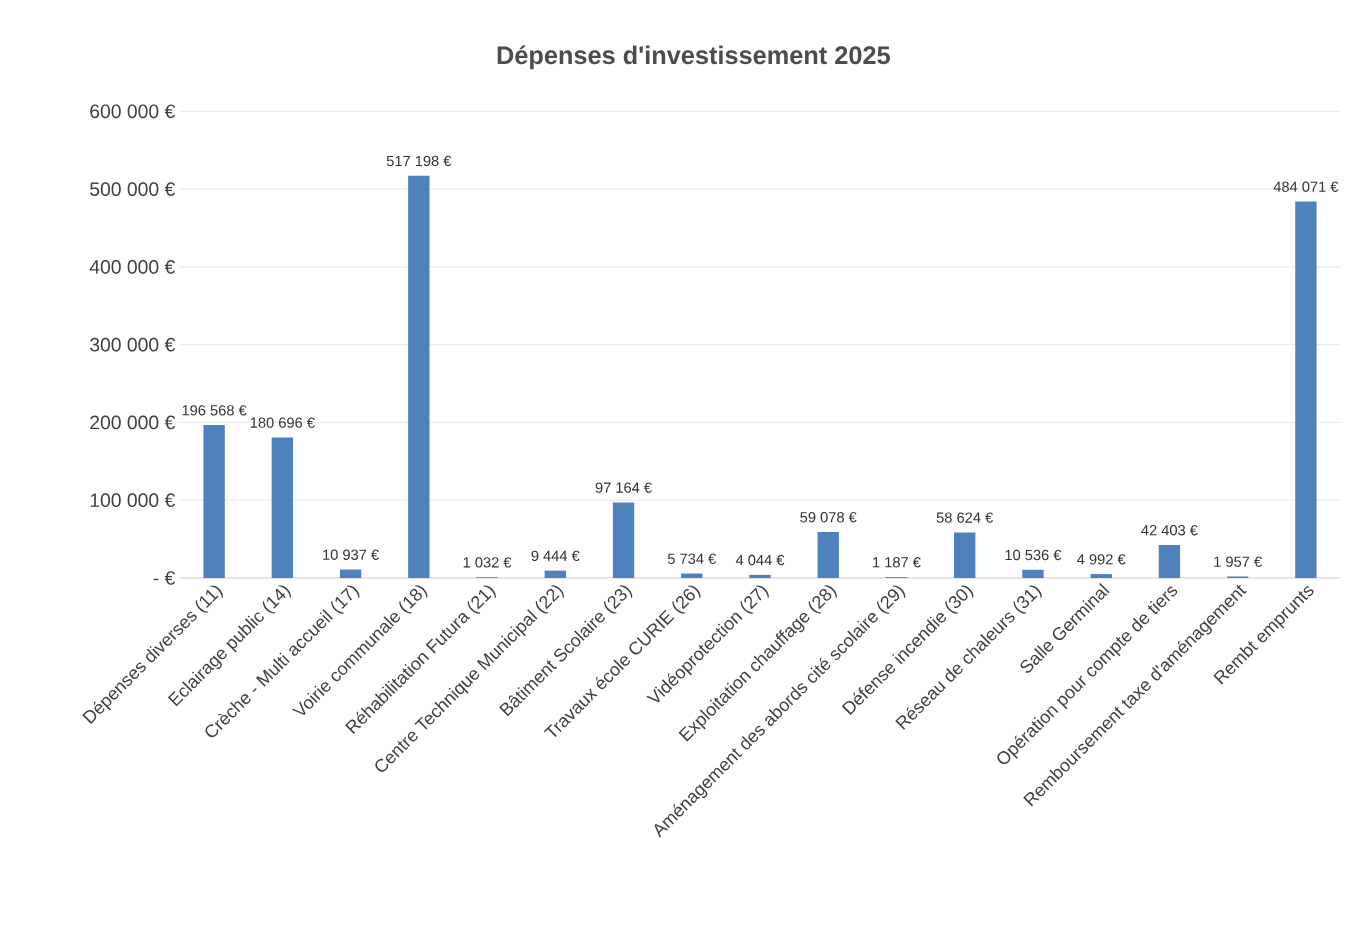  Describe the element at coordinates (555, 556) in the screenshot. I see `data-label: 9 444 €` at that location.